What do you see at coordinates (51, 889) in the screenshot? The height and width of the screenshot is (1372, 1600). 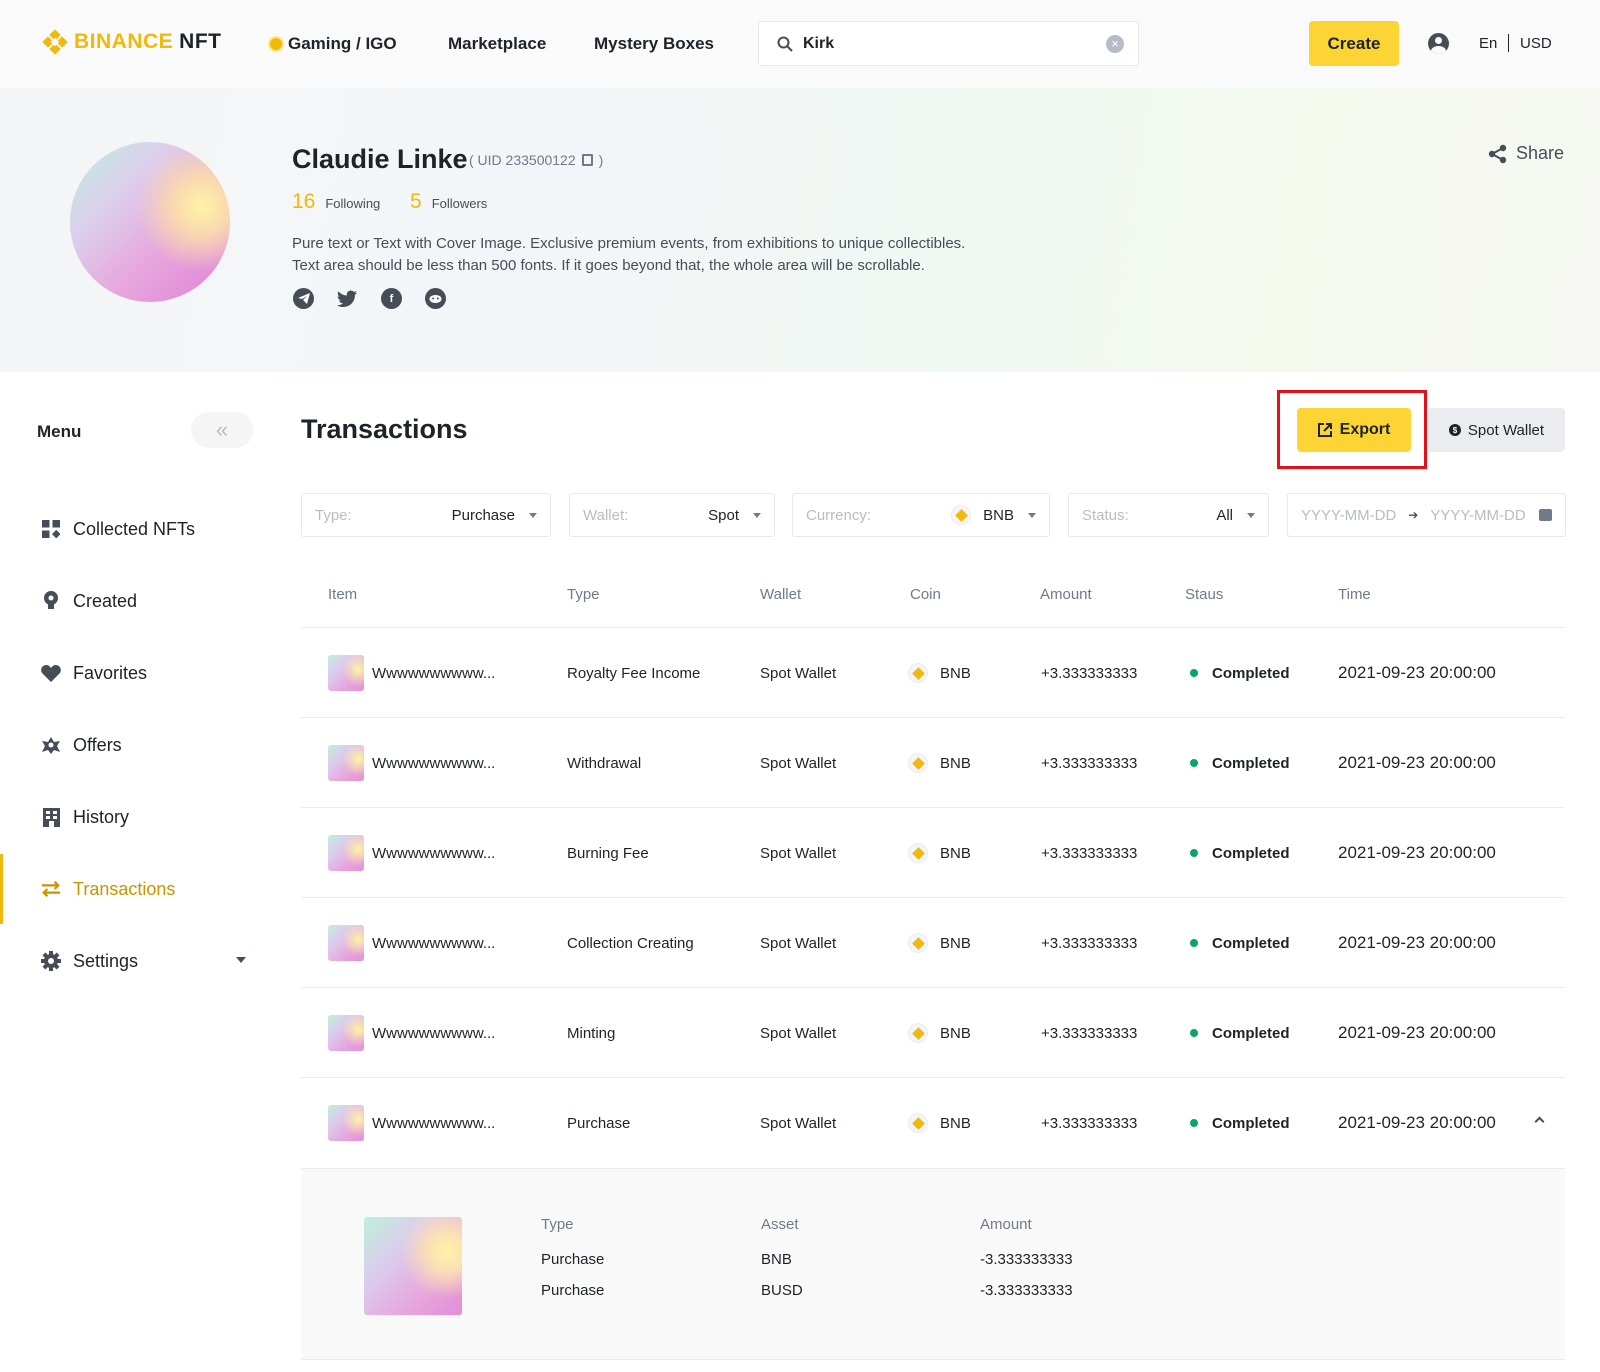 I see `swap-icon` at bounding box center [51, 889].